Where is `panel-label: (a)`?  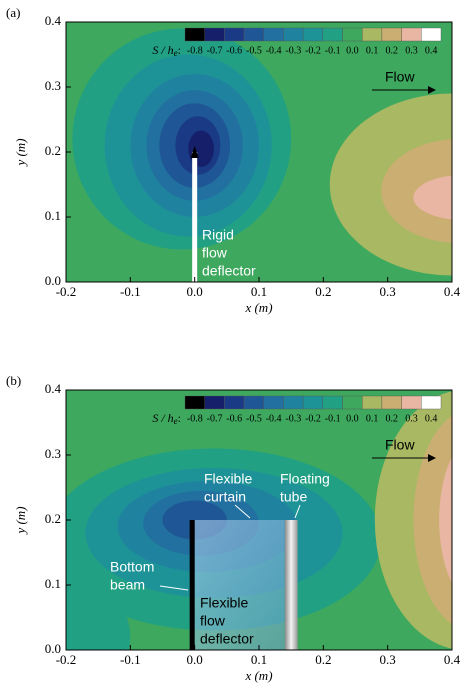 panel-label: (a) is located at coordinates (13, 12).